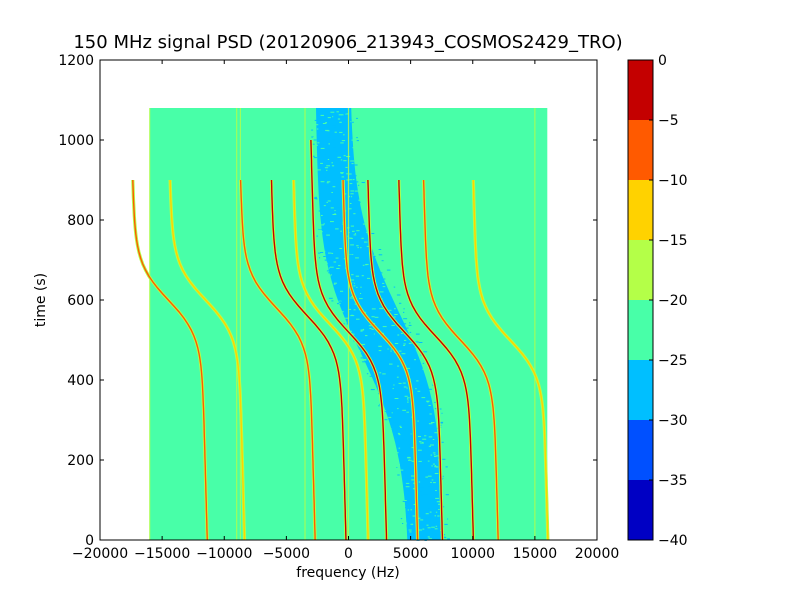 The height and width of the screenshot is (600, 800). Describe the element at coordinates (80, 461) in the screenshot. I see `y-tick-label: 200` at that location.